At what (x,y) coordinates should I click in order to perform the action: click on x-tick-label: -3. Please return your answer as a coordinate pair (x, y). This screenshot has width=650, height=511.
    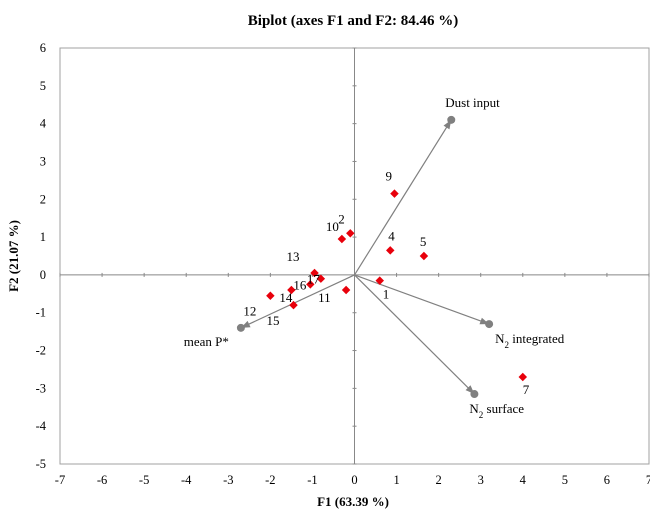
    Looking at the image, I should click on (228, 480).